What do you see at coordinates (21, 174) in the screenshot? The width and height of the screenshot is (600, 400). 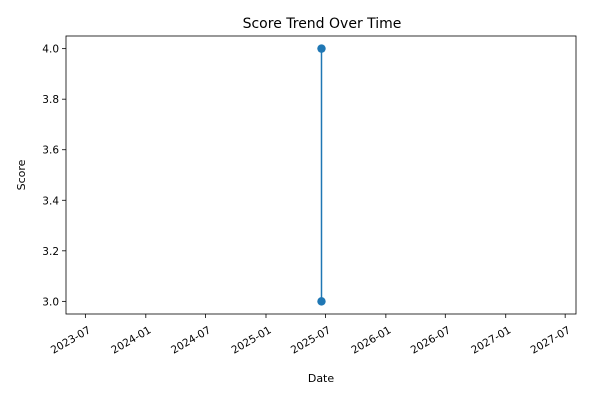 I see `y-axis-label: Score` at bounding box center [21, 174].